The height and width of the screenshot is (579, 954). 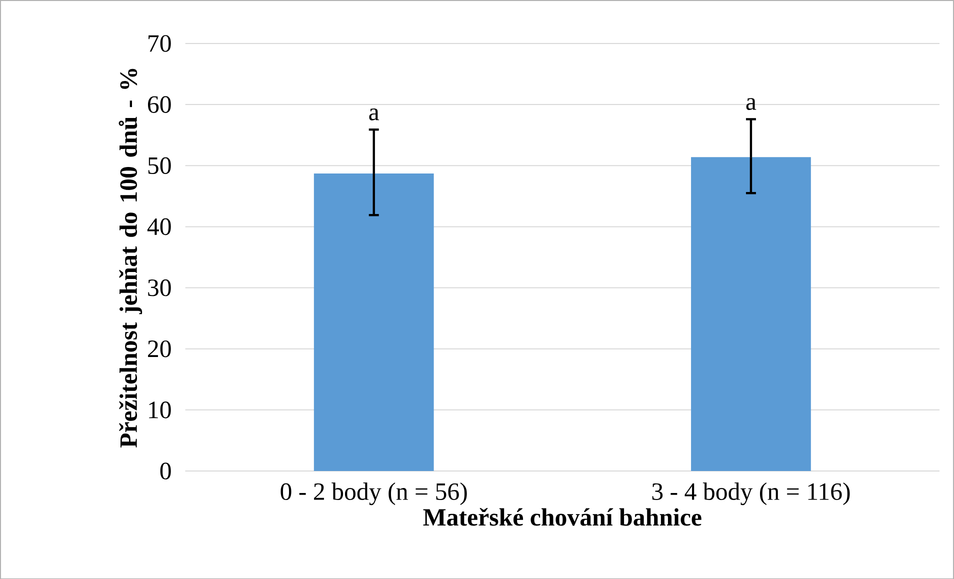 What do you see at coordinates (159, 287) in the screenshot?
I see `y-tick-label: 30` at bounding box center [159, 287].